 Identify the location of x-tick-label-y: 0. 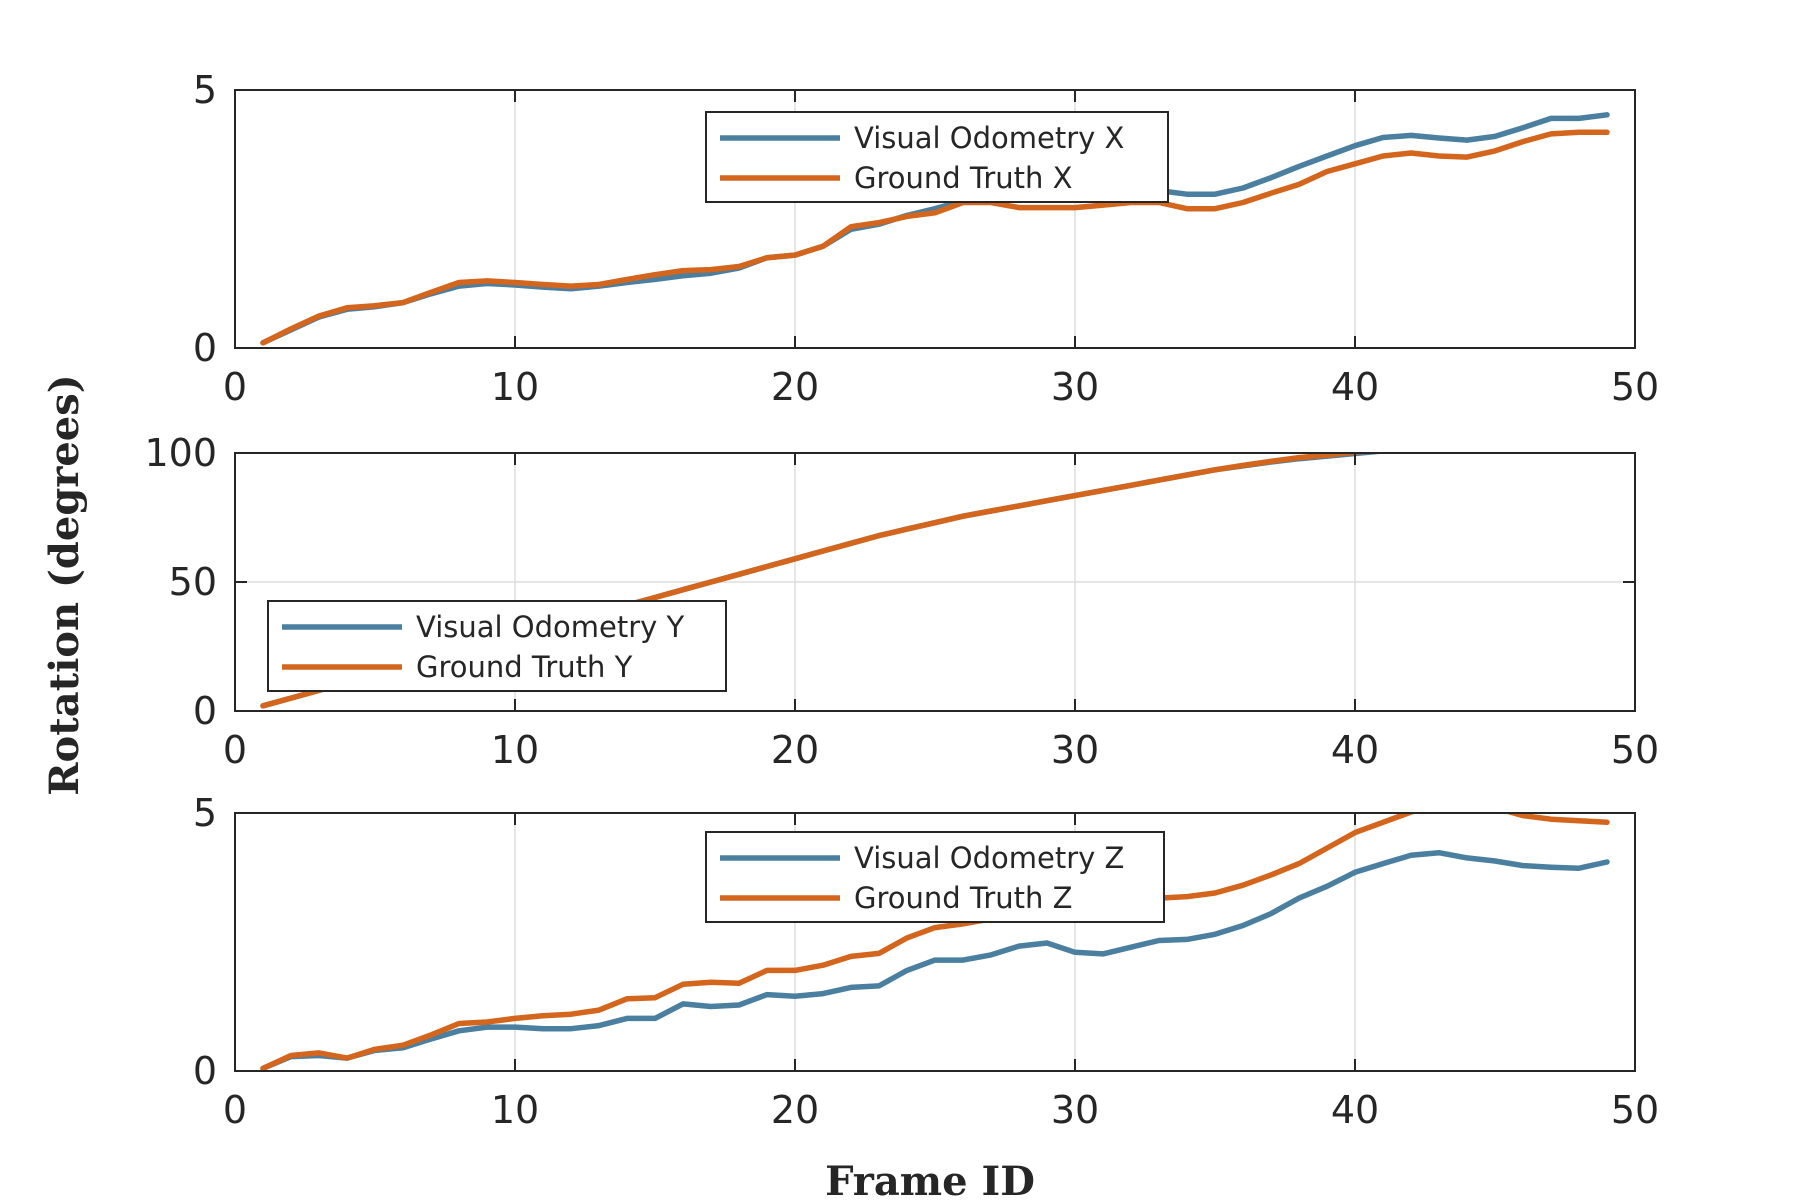
(235, 750).